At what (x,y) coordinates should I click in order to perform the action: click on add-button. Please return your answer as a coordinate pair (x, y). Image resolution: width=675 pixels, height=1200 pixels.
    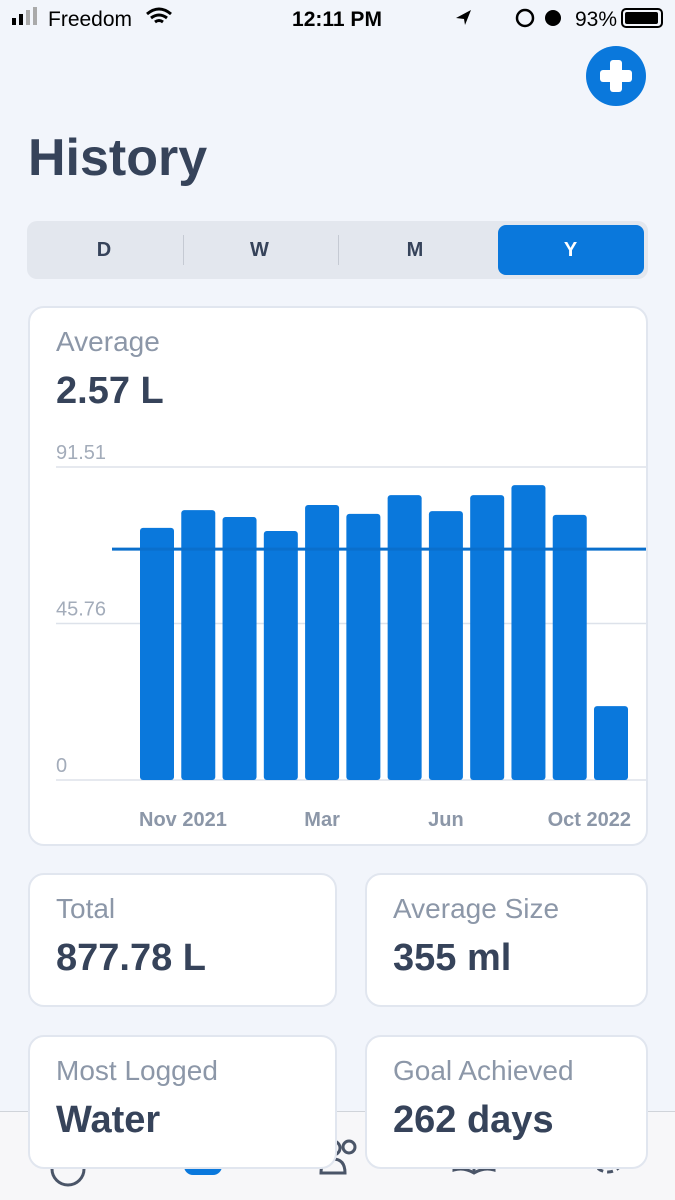
    Looking at the image, I should click on (617, 77).